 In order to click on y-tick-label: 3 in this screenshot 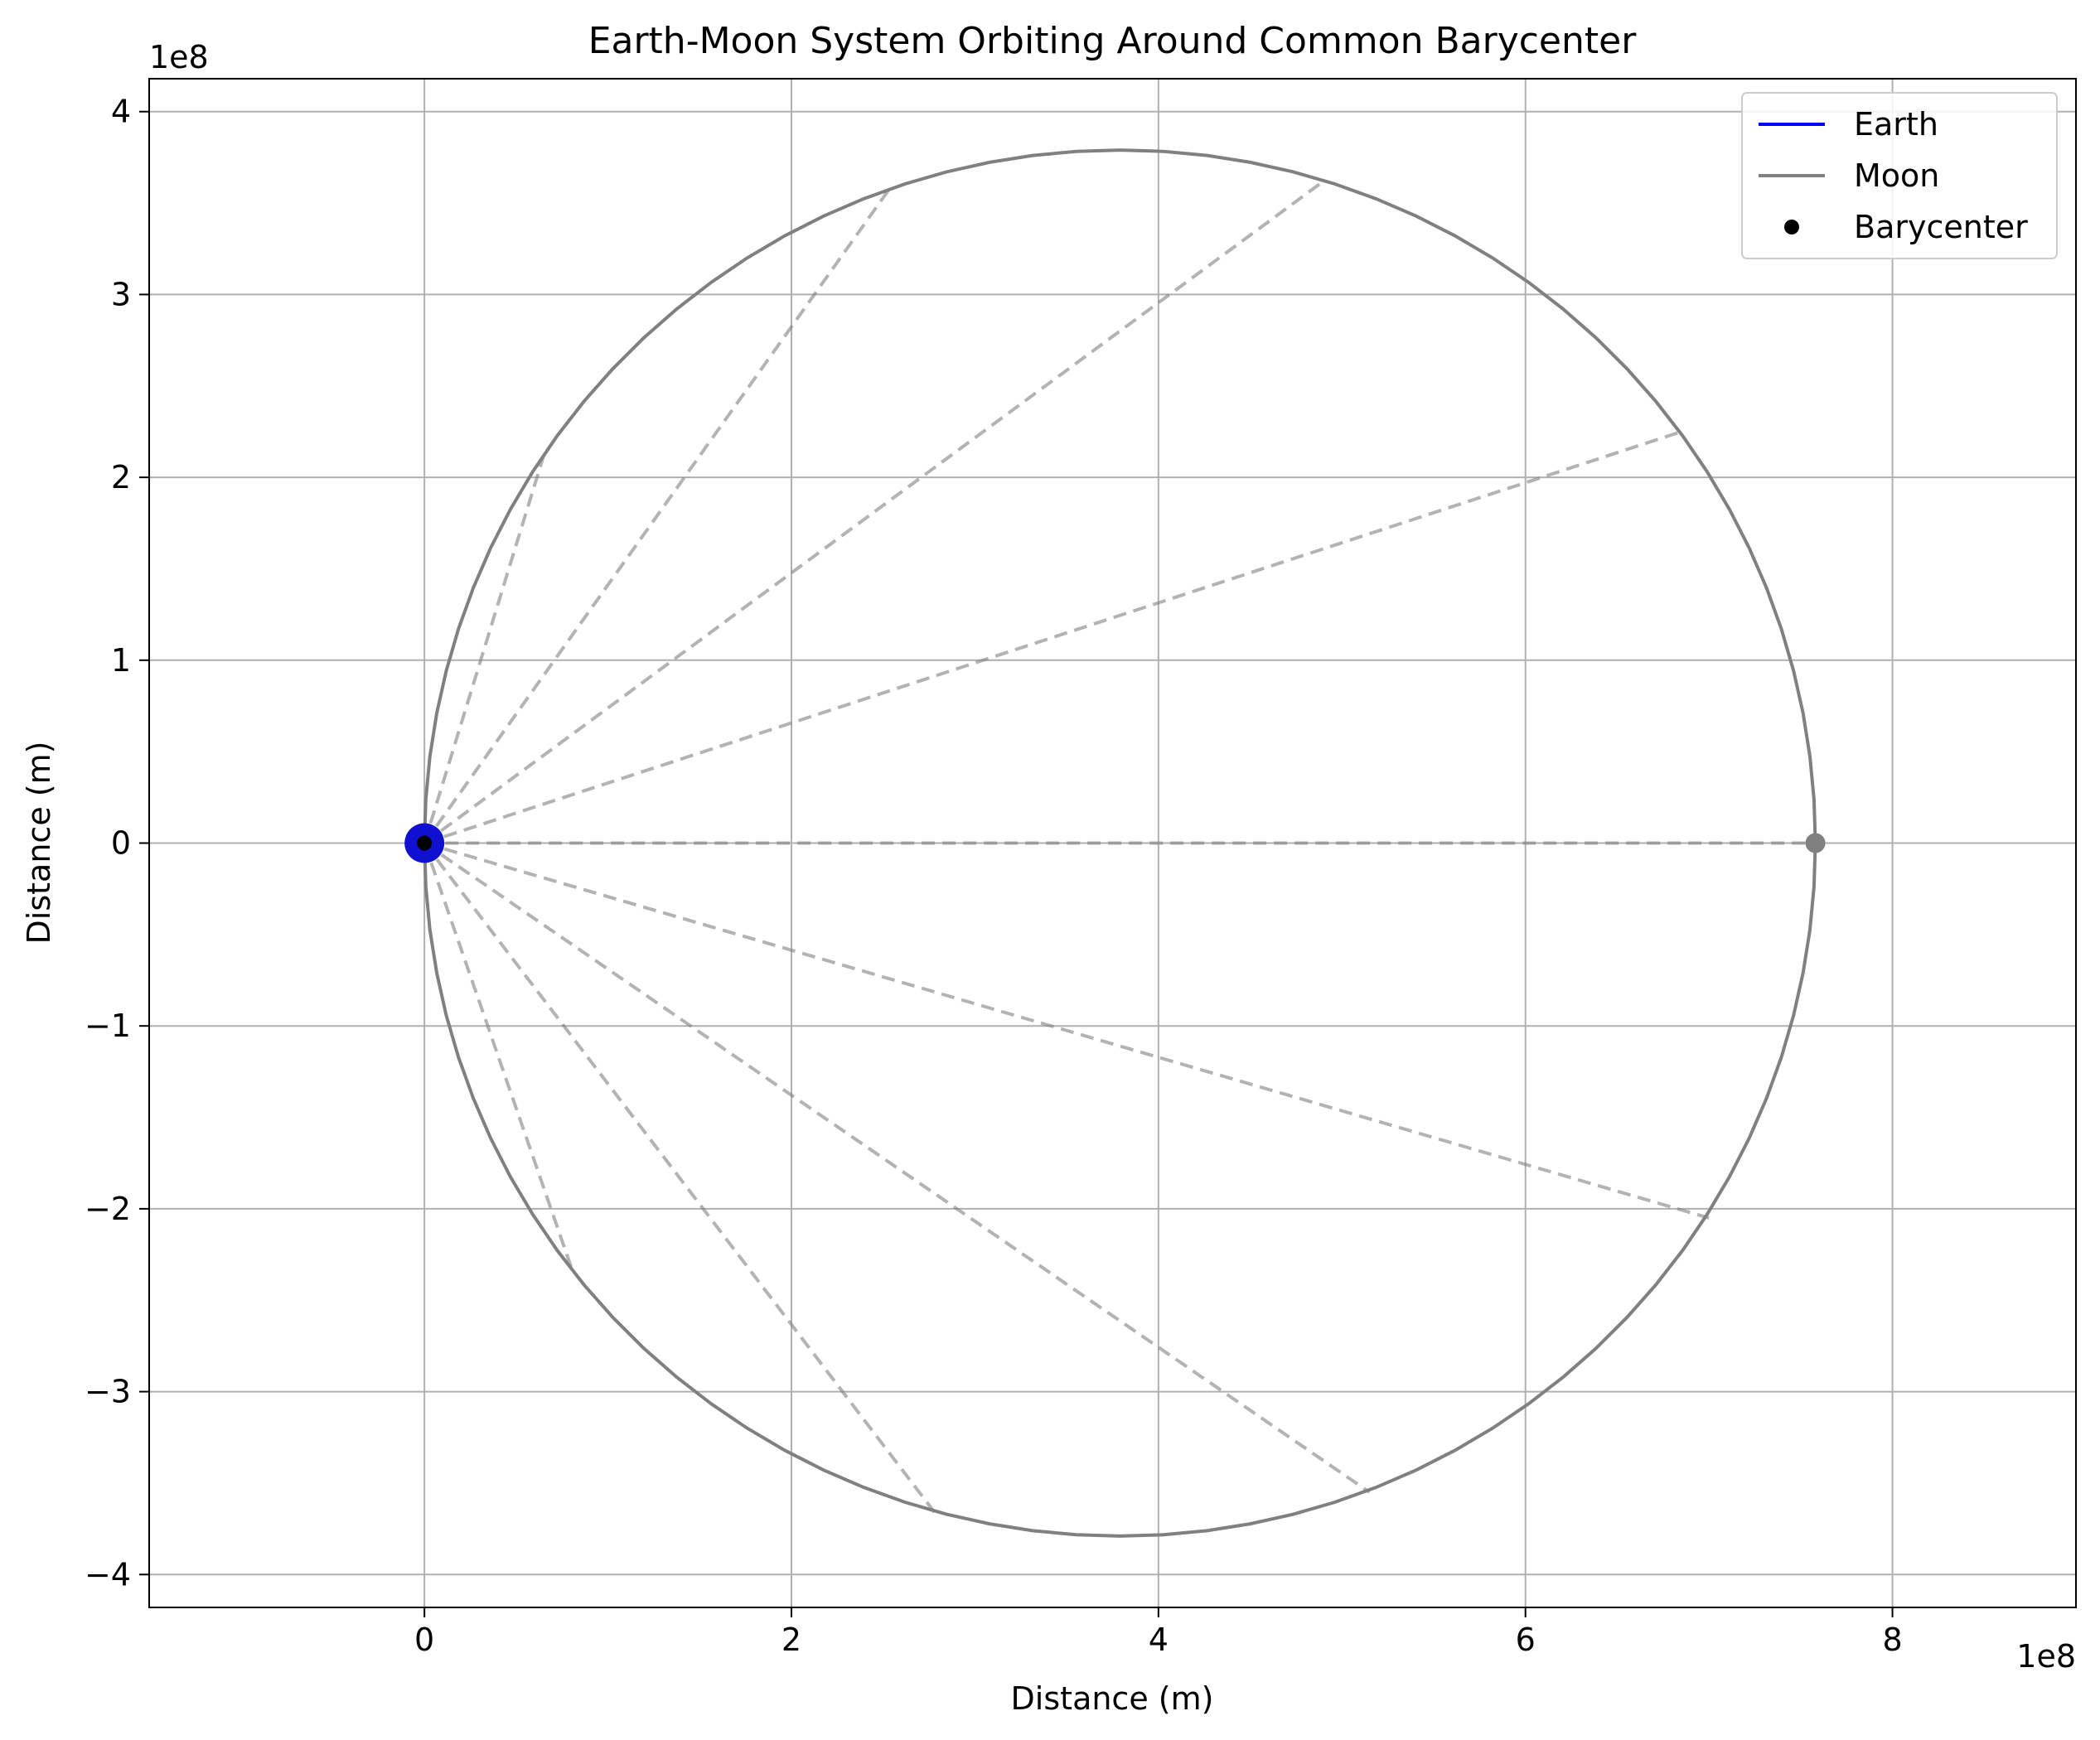, I will do `click(121, 294)`.